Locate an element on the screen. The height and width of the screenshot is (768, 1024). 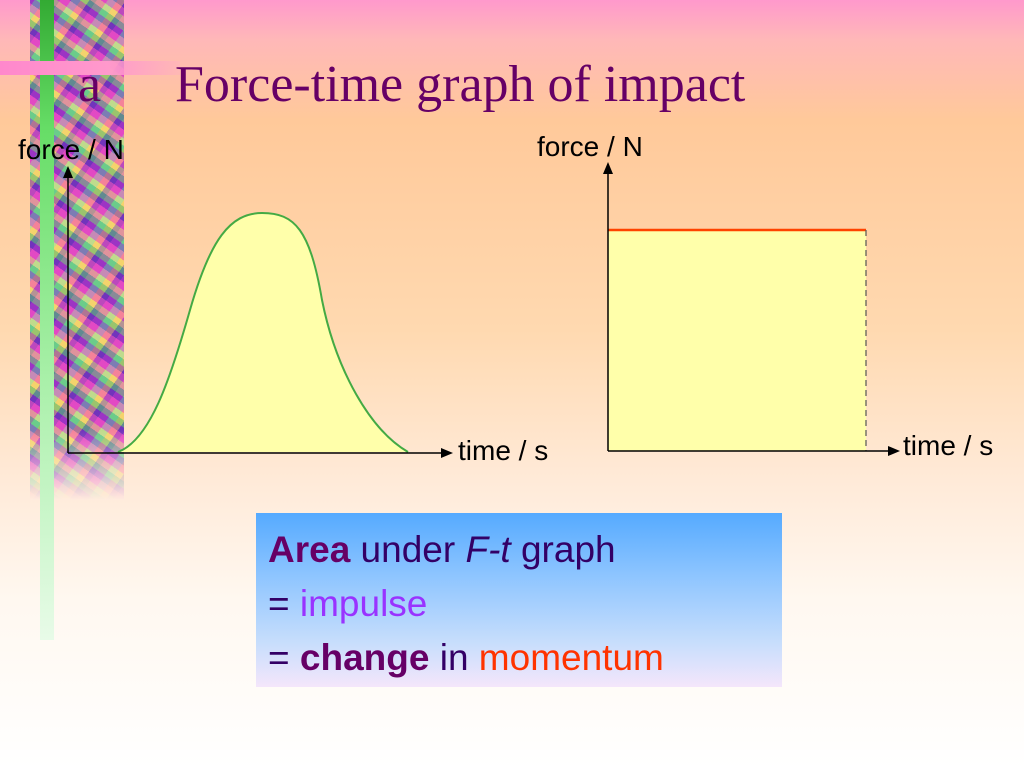
impact-curve is located at coordinates (263, 332).